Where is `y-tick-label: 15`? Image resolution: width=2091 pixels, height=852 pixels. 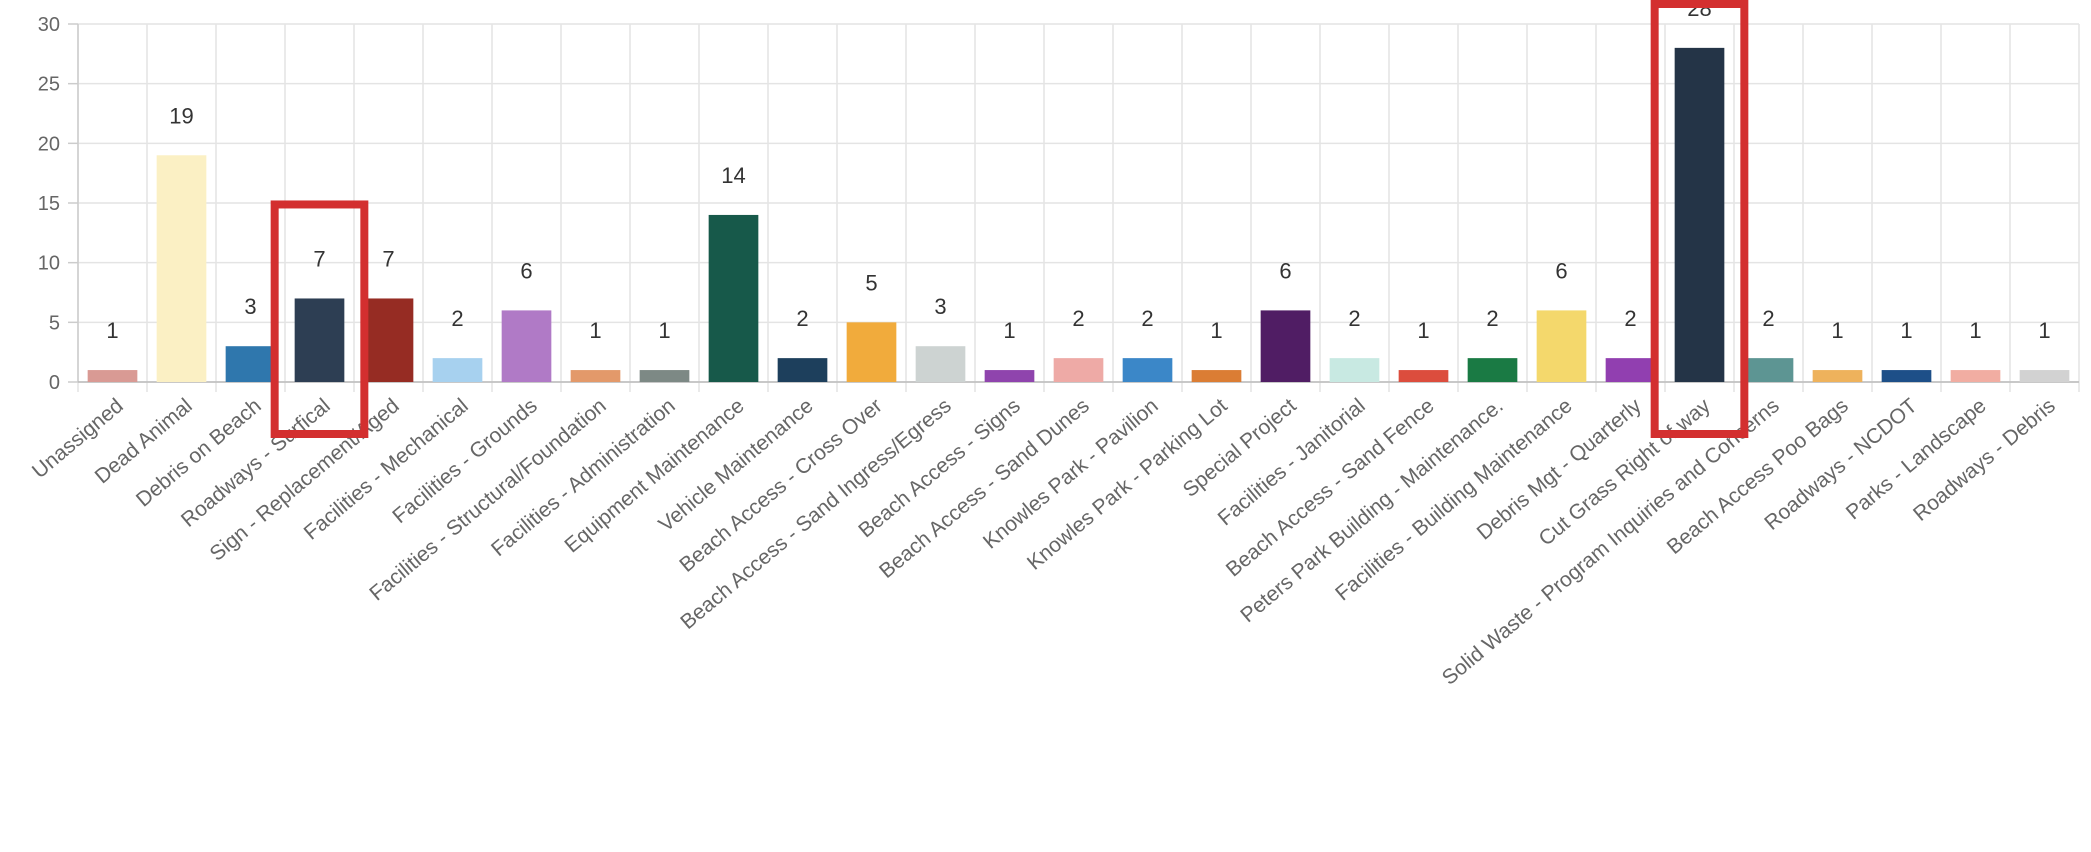 y-tick-label: 15 is located at coordinates (49, 204).